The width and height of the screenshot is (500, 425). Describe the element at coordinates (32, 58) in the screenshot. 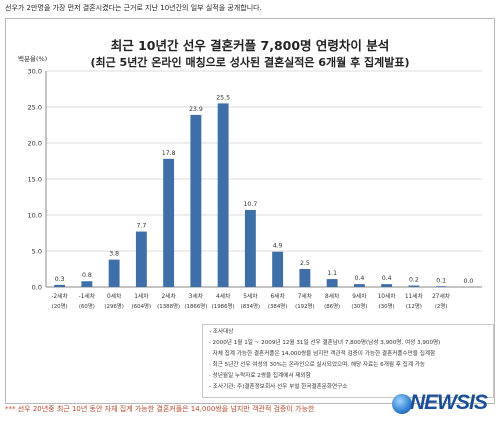

I see `y-axis-label: 백분율(%)` at that location.